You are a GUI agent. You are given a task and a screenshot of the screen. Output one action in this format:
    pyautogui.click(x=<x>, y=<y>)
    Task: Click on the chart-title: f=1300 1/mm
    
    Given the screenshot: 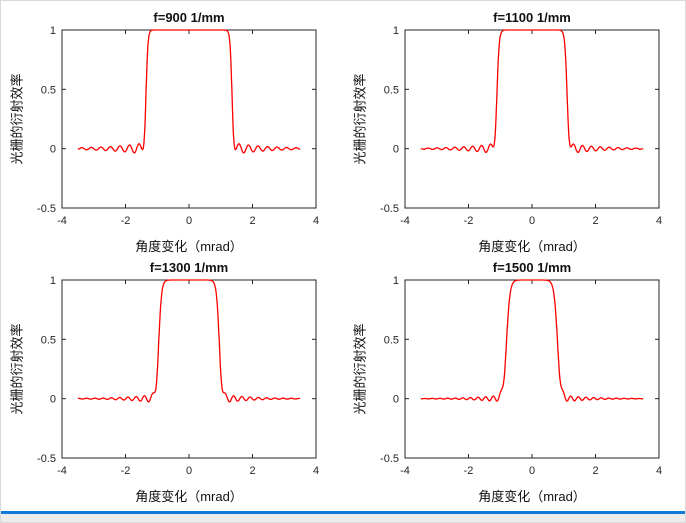 What is the action you would take?
    pyautogui.click(x=189, y=267)
    